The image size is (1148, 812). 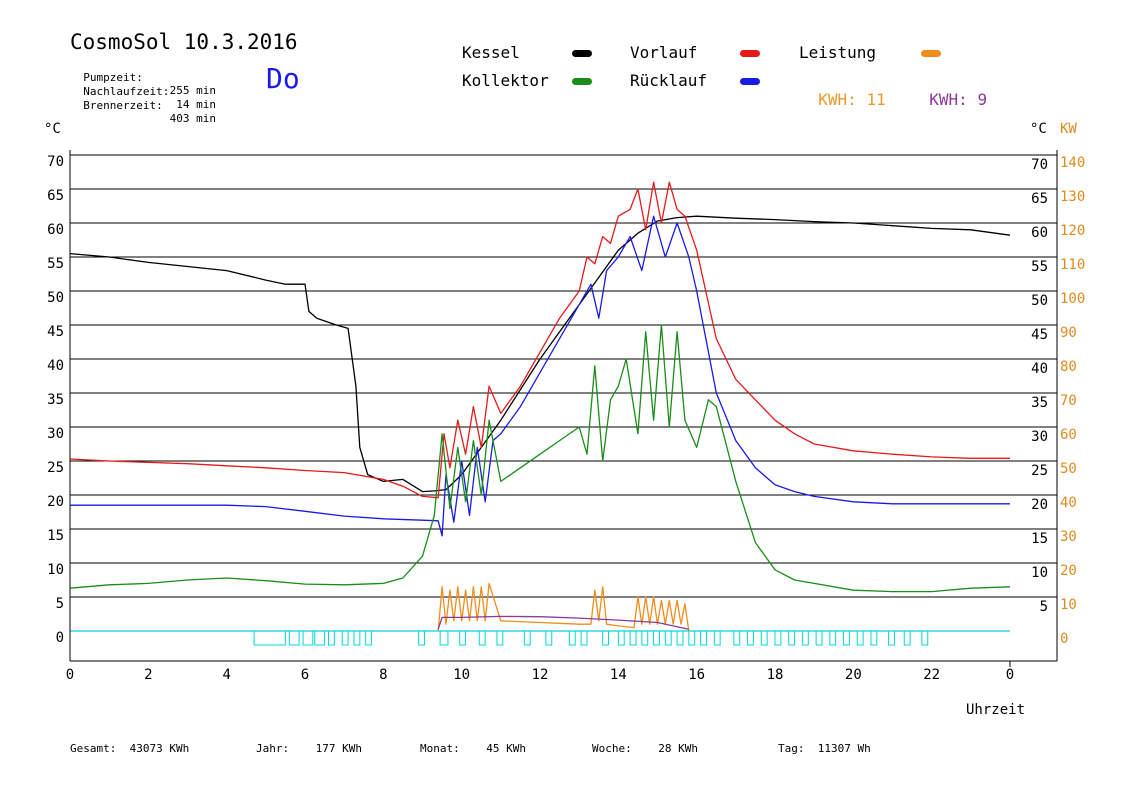 I want to click on y-tick-right: 15, so click(x=1039, y=539).